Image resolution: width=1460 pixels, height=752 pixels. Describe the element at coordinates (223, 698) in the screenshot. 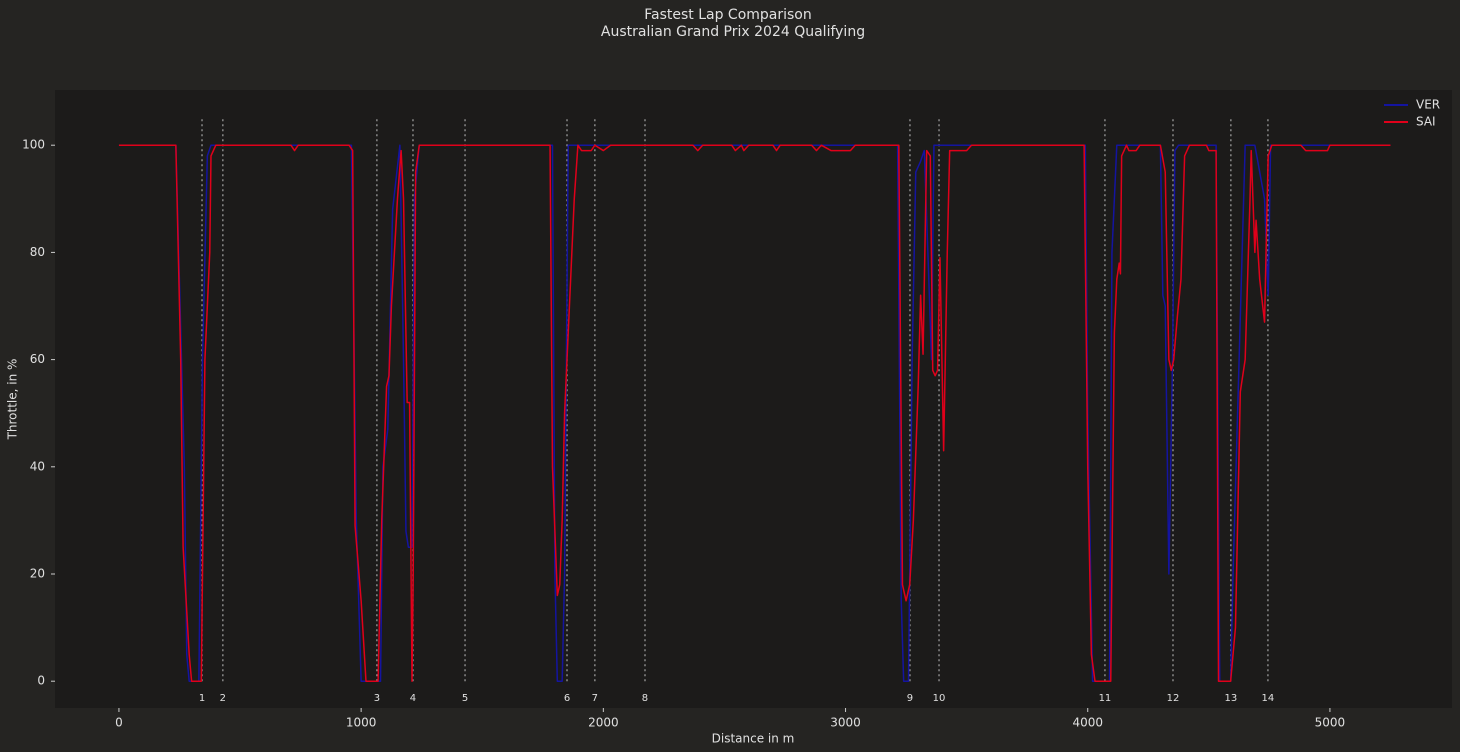

I see `corner-label: 2` at that location.